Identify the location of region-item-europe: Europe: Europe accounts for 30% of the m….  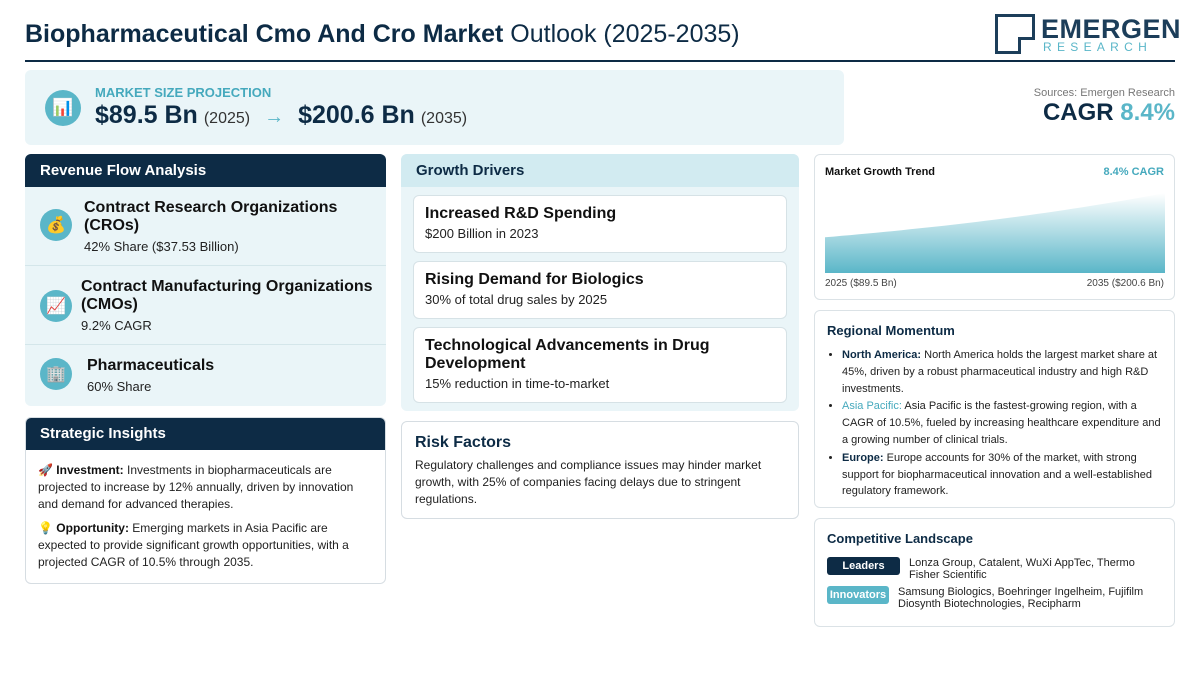
(1002, 475).